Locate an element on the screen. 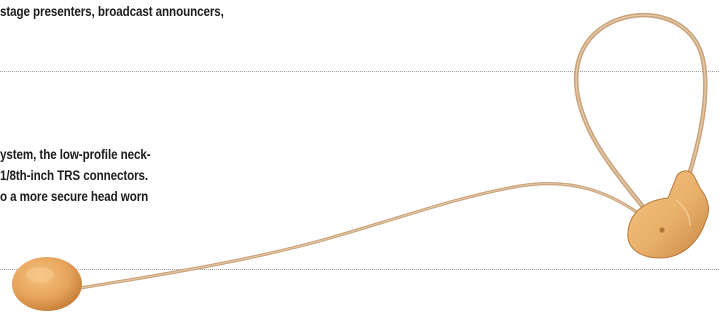 The image size is (719, 327). dotted-divider-top is located at coordinates (359, 71).